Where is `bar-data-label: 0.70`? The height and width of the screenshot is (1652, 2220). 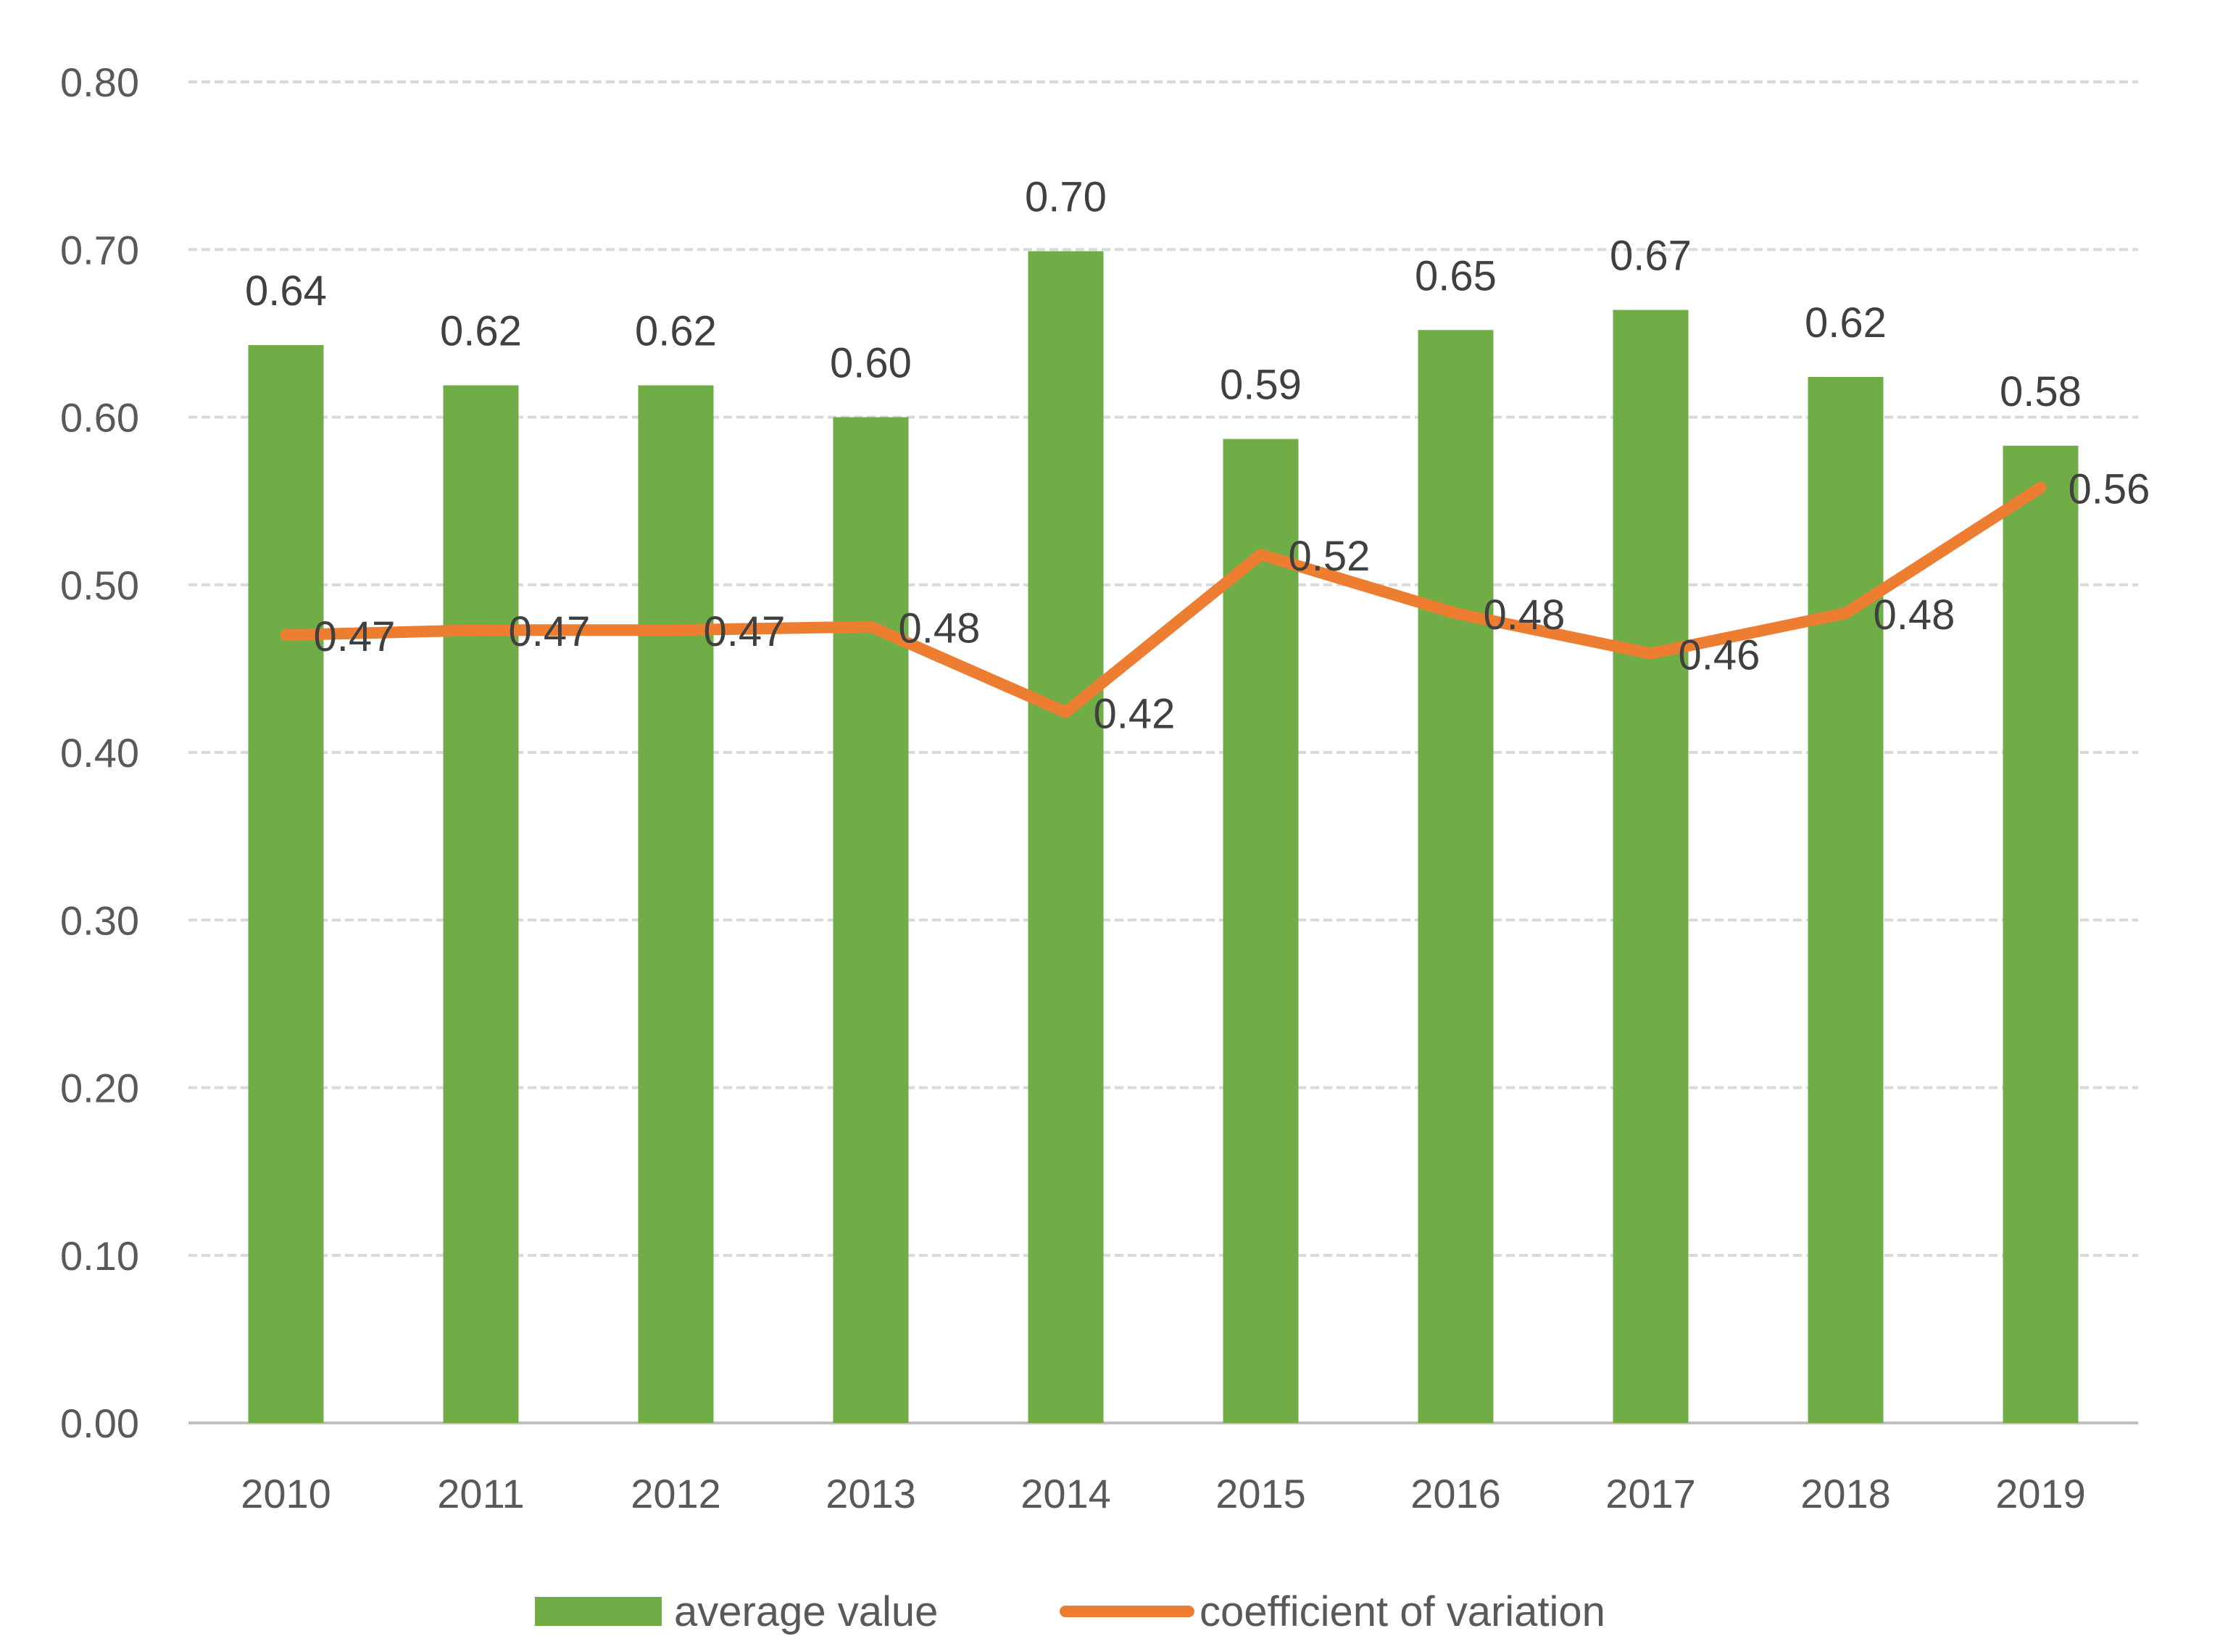
bar-data-label: 0.70 is located at coordinates (1066, 197).